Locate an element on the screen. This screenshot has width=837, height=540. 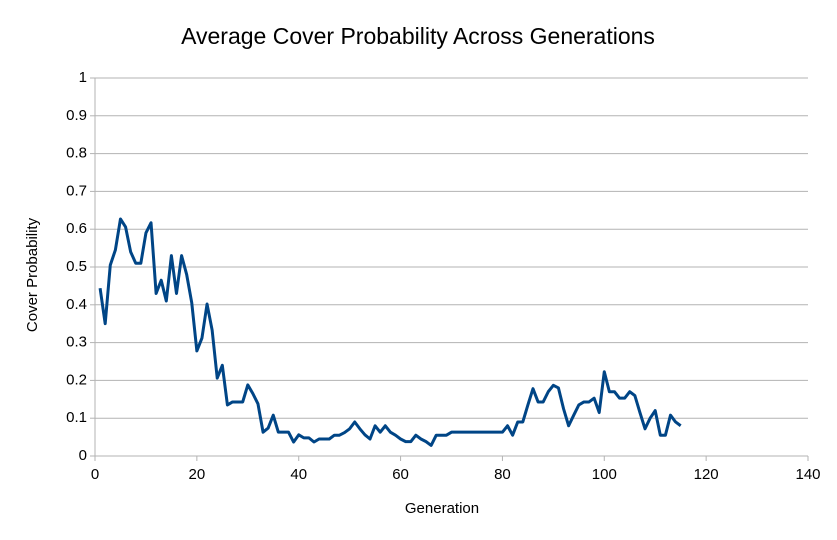
y-tick-label: 1 is located at coordinates (83, 77).